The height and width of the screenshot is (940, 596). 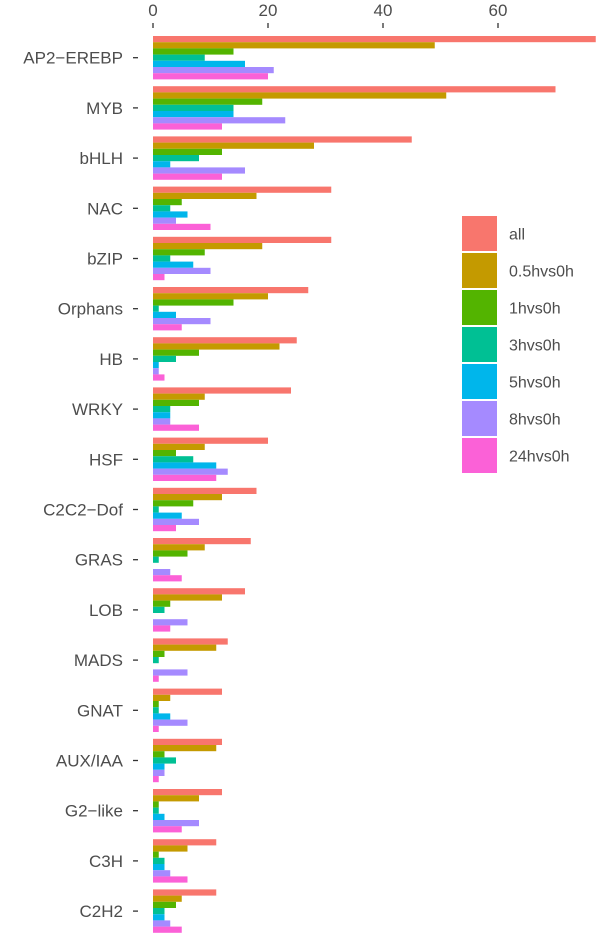 What do you see at coordinates (541, 272) in the screenshot?
I see `legend-label: 0.5hvs0h` at bounding box center [541, 272].